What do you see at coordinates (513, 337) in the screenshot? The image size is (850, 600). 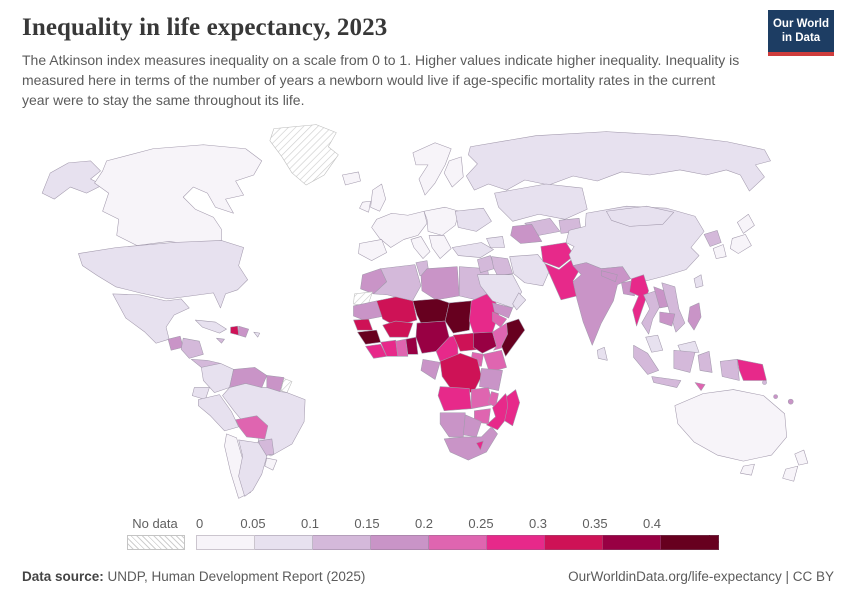 I see `country-somalia` at bounding box center [513, 337].